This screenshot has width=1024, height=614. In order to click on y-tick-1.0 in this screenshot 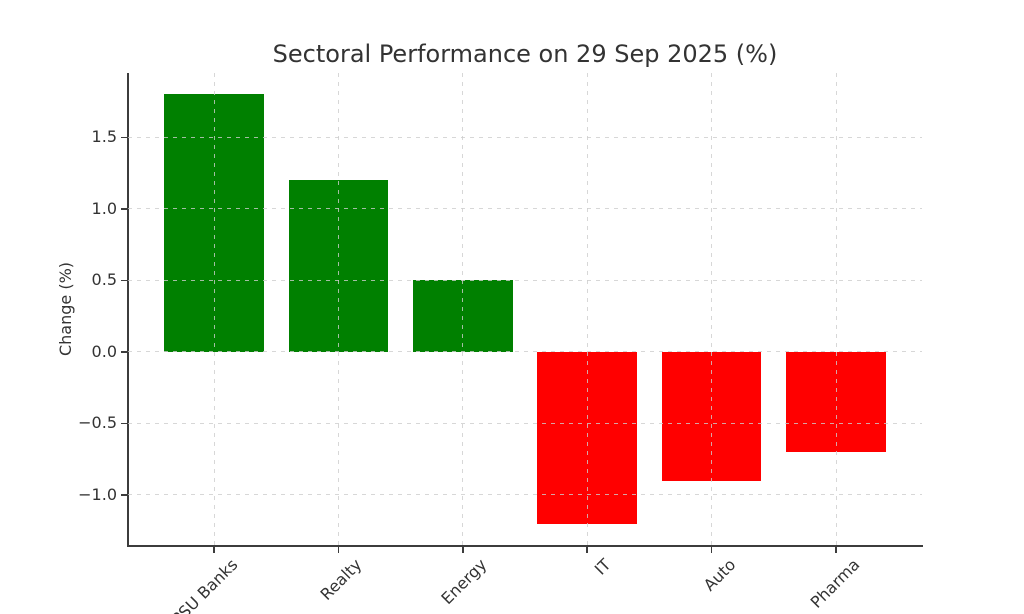, I will do `click(124, 209)`.